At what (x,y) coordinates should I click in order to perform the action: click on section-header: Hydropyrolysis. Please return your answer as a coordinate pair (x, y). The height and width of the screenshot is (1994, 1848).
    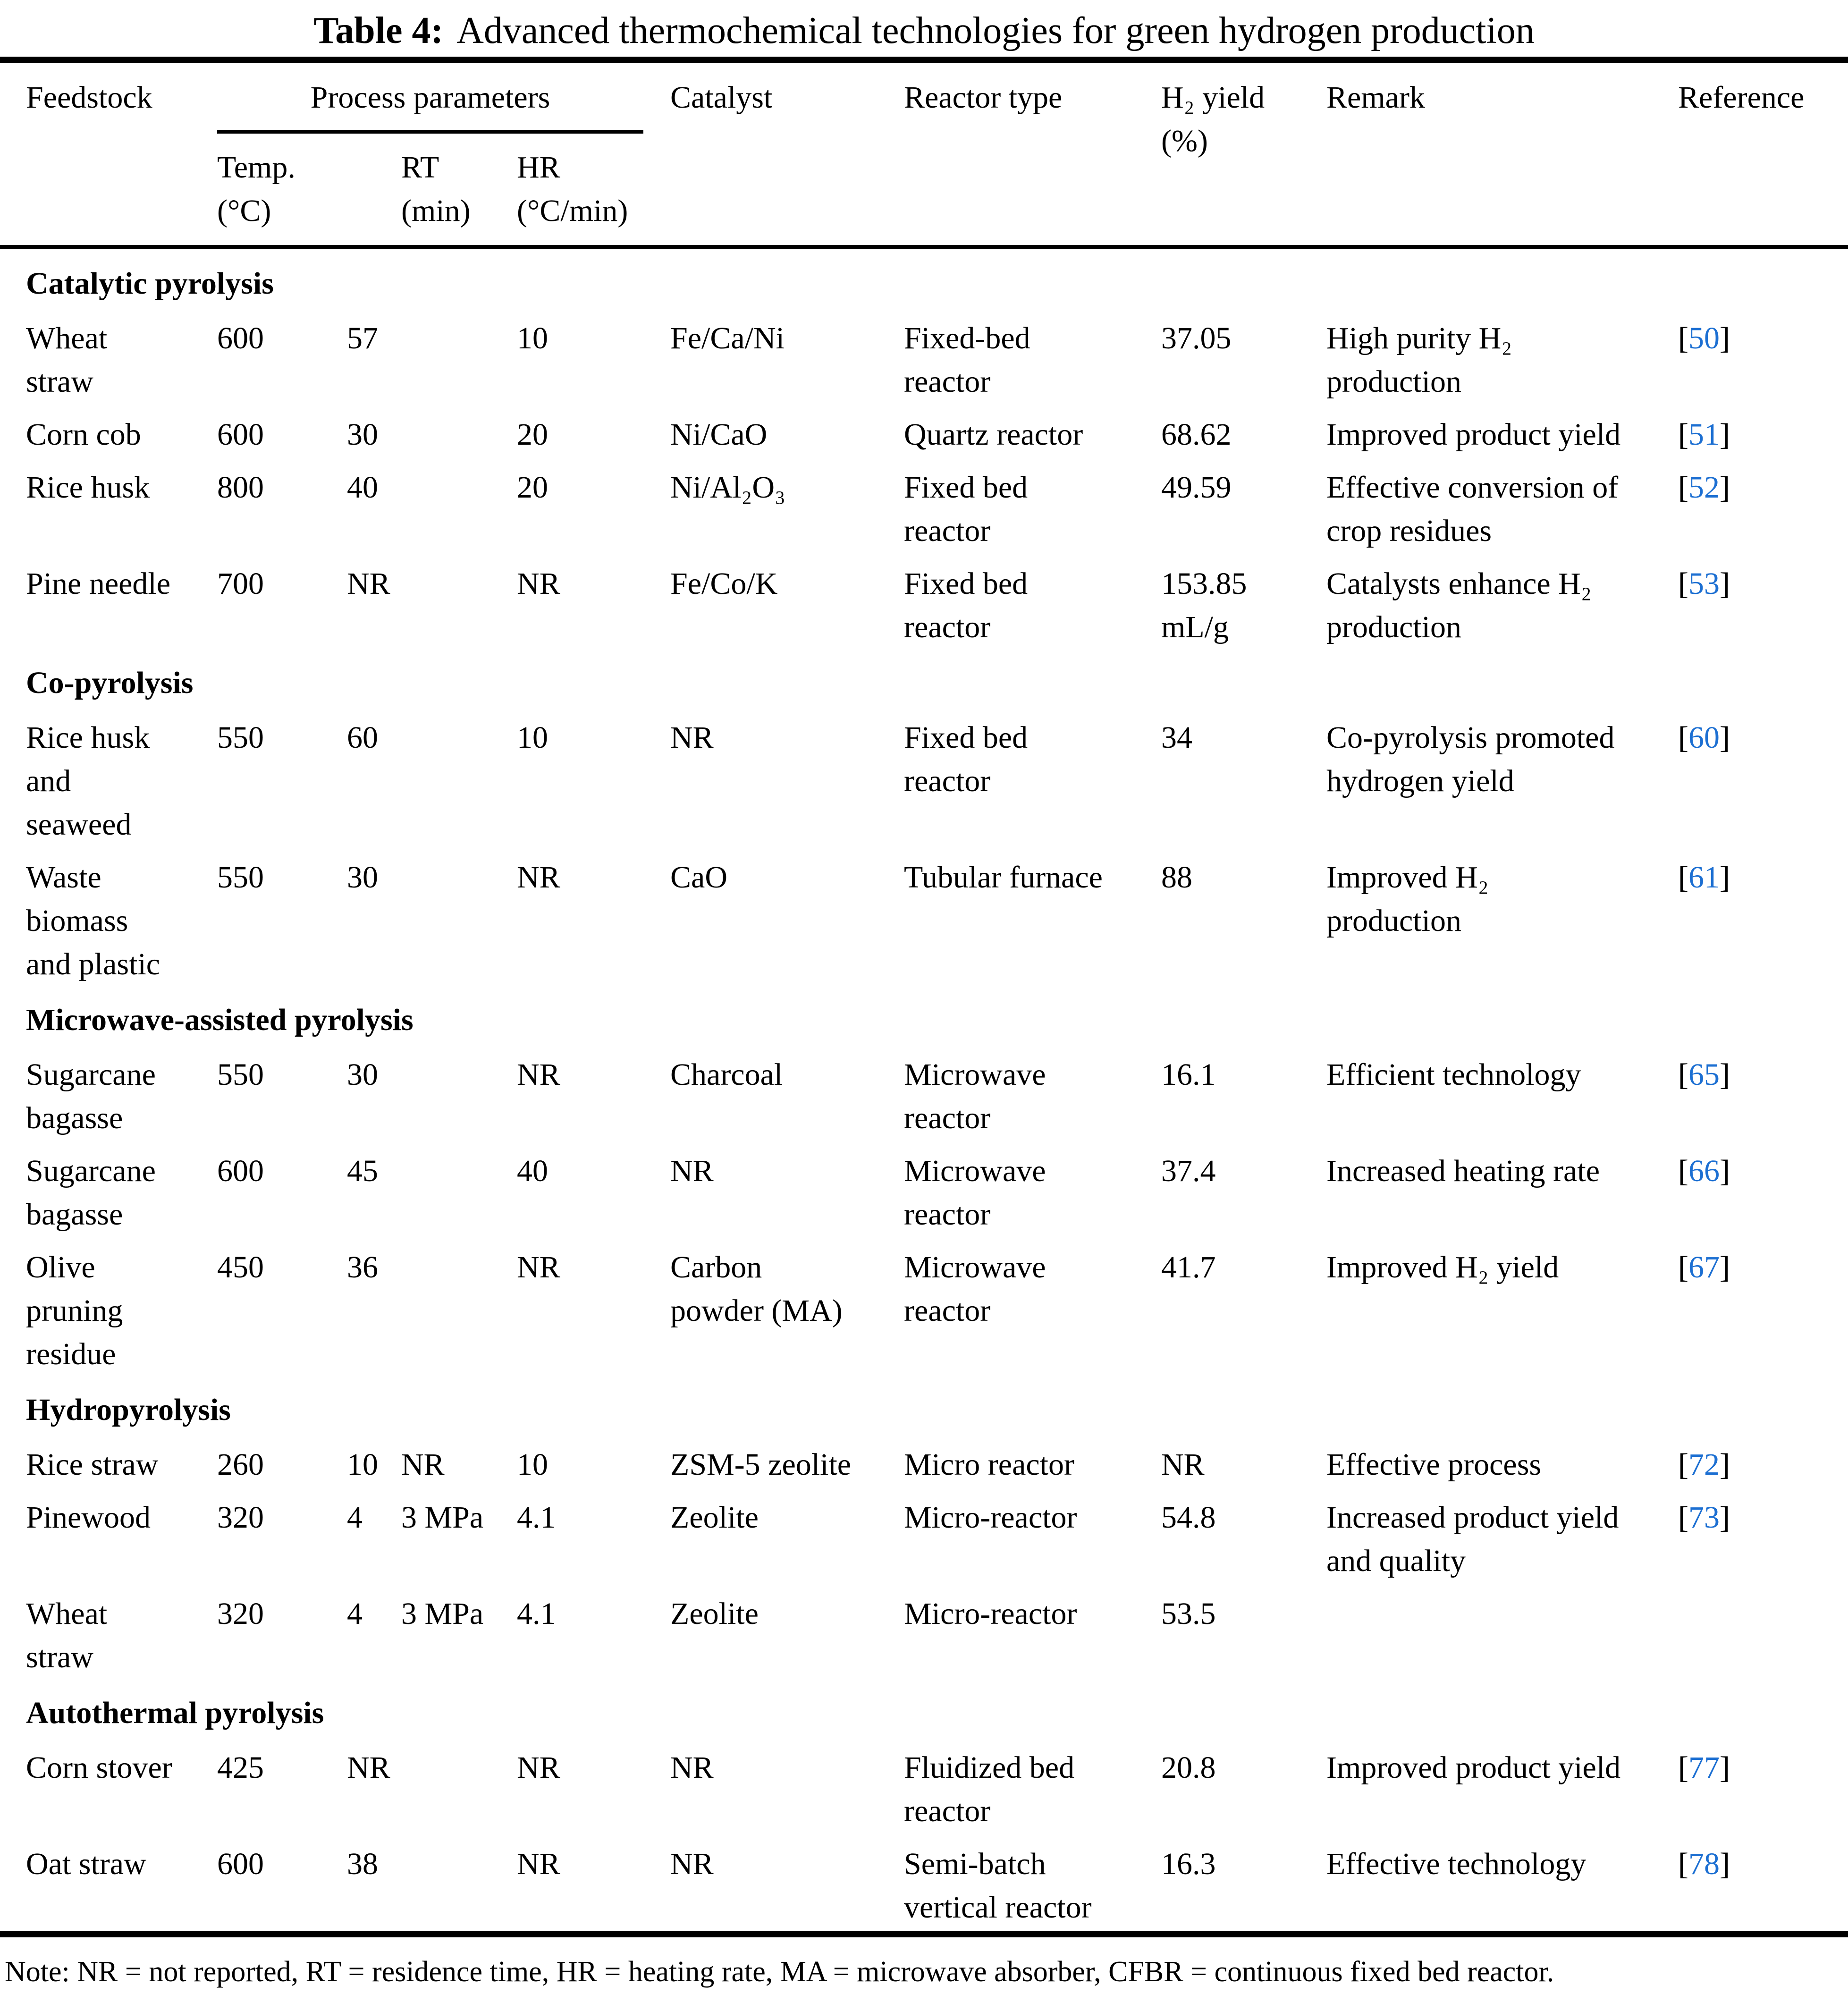
    Looking at the image, I should click on (128, 1410).